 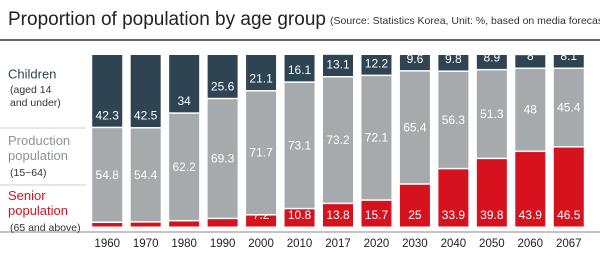 I want to click on x-tick-label: 2010, so click(x=300, y=244).